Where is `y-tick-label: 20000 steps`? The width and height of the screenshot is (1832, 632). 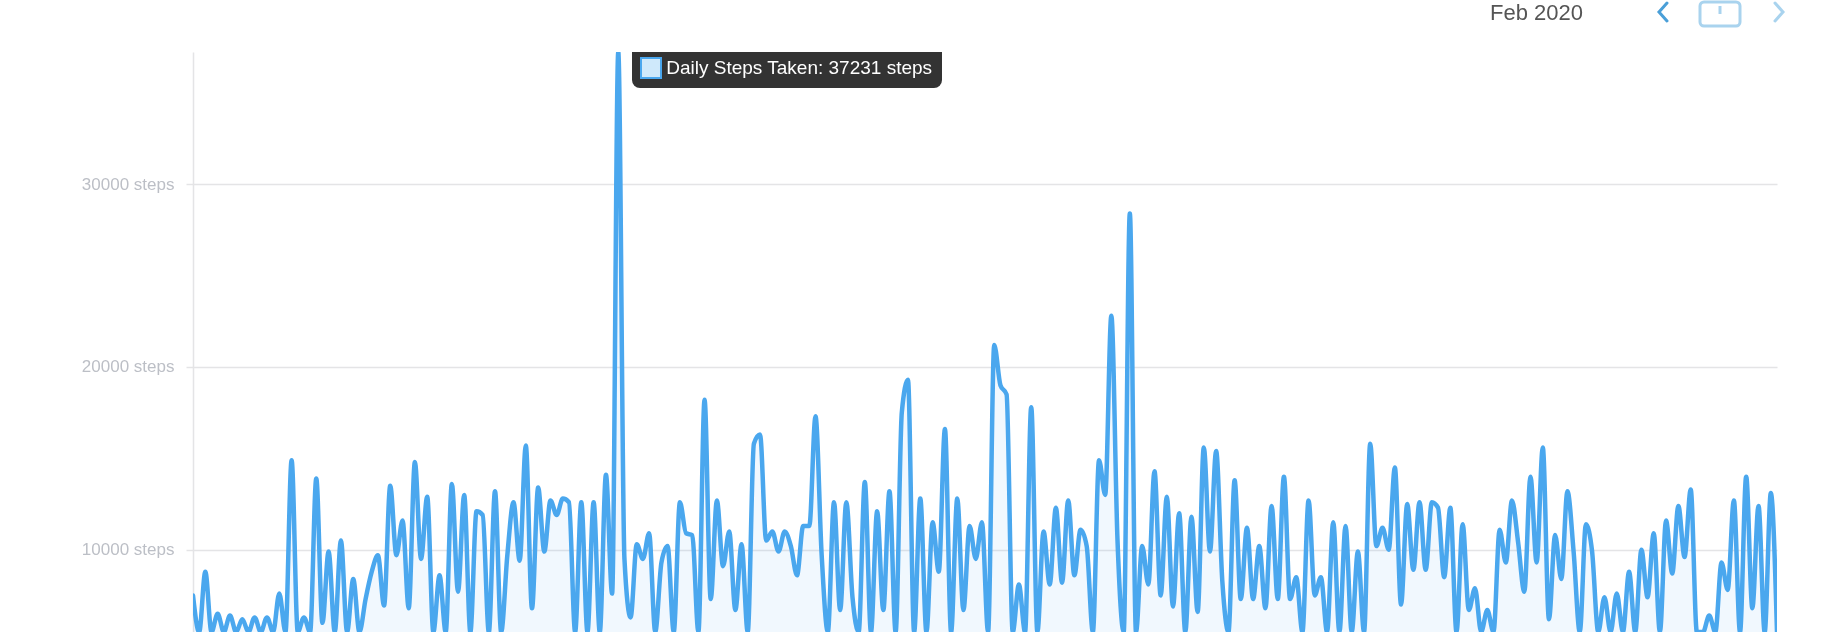
y-tick-label: 20000 steps is located at coordinates (128, 367).